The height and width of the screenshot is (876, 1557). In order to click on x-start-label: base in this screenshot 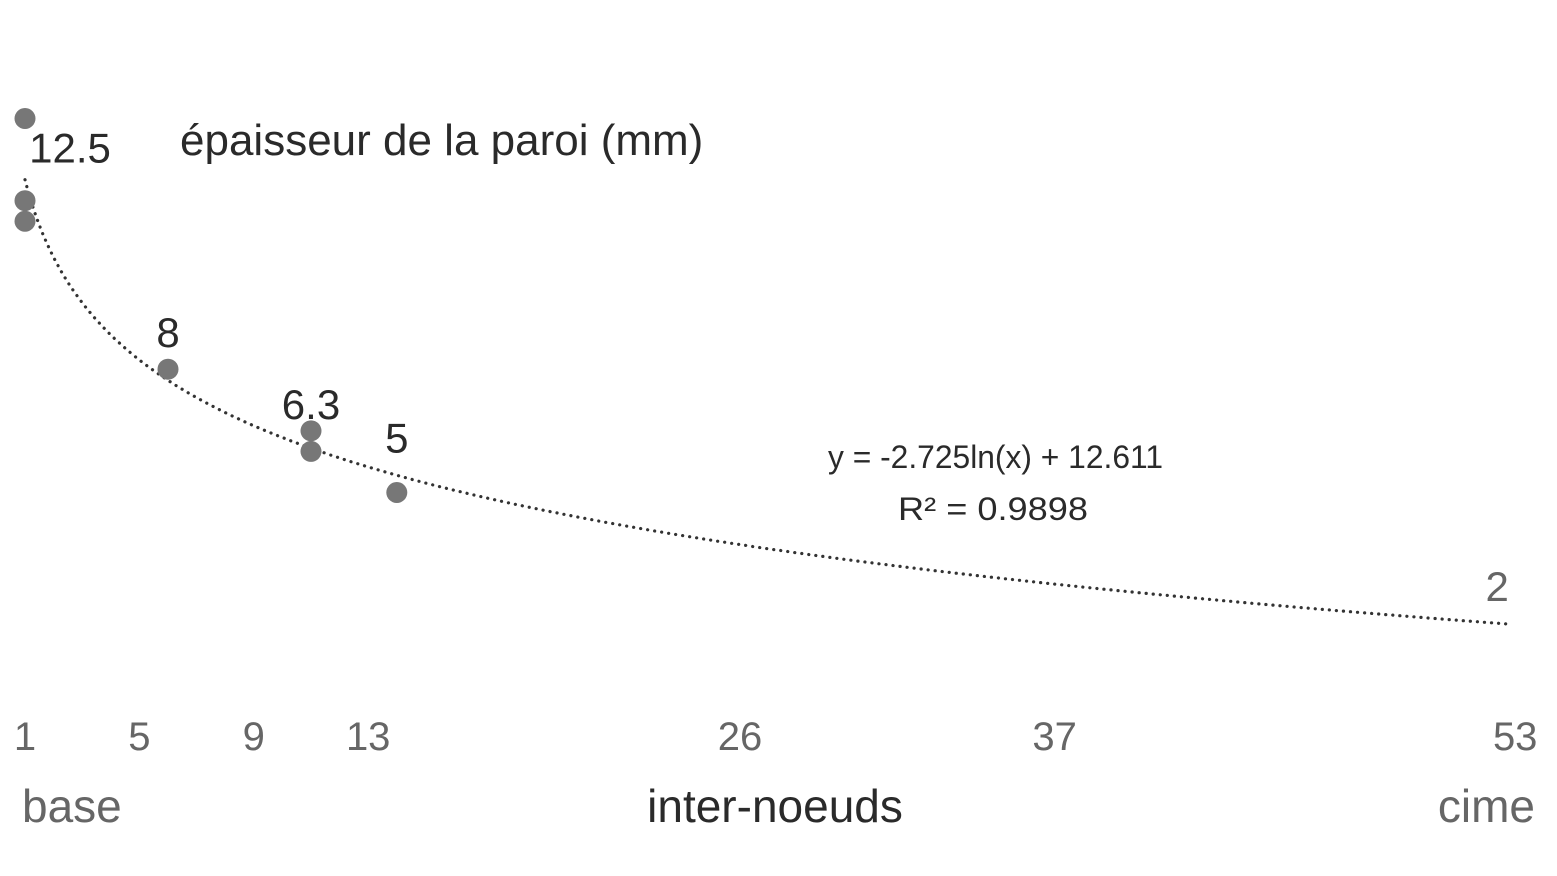, I will do `click(72, 806)`.